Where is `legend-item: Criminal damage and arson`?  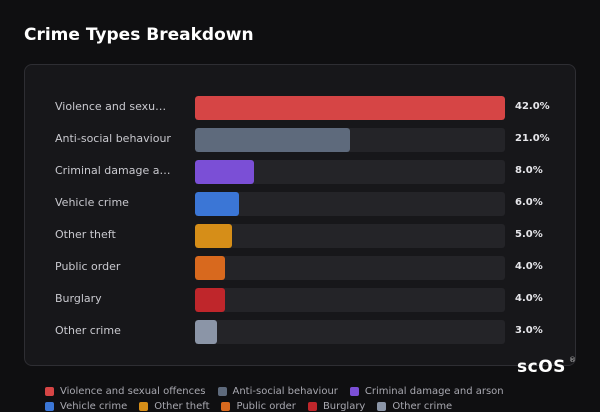
legend-item: Criminal damage and arson is located at coordinates (426, 391).